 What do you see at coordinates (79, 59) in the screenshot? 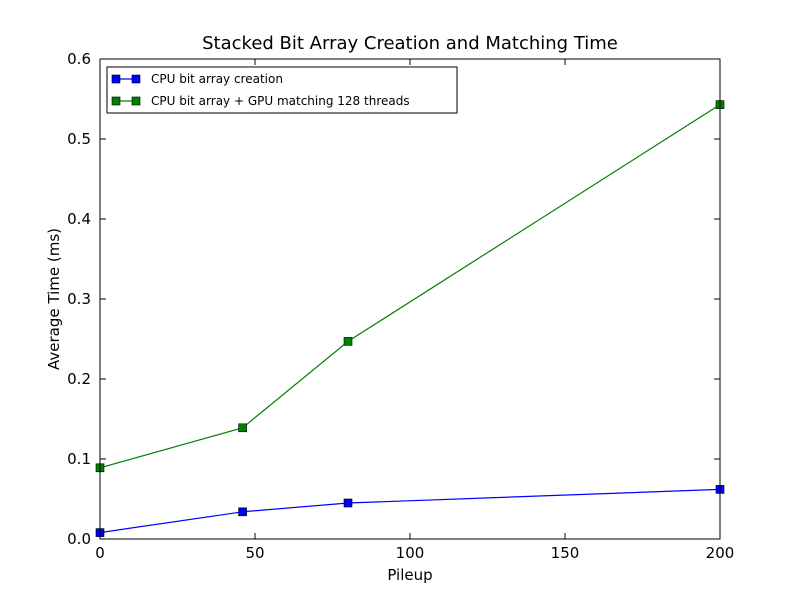
I see `y-tick-label: 0.6` at bounding box center [79, 59].